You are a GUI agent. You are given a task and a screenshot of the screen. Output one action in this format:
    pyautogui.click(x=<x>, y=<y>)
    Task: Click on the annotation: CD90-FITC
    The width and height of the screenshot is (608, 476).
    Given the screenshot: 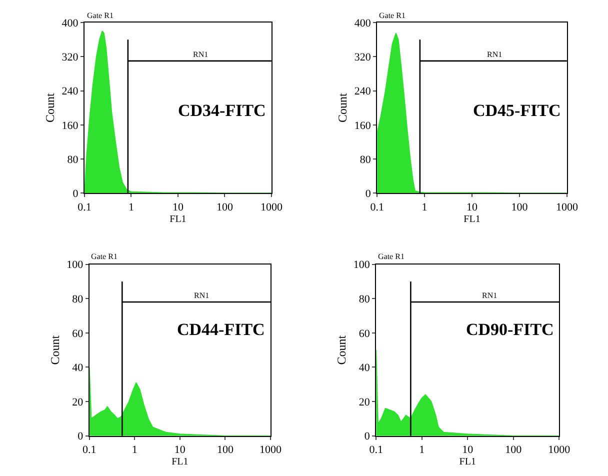 What is the action you would take?
    pyautogui.click(x=510, y=329)
    